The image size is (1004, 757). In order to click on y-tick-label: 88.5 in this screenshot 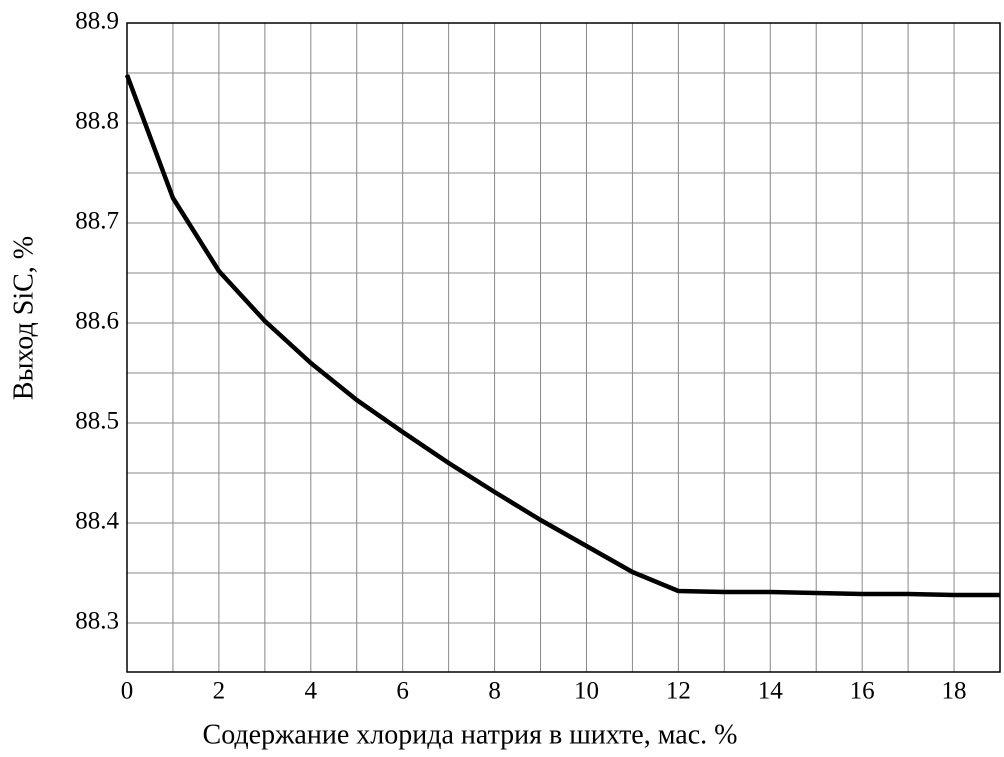, I will do `click(97, 421)`.